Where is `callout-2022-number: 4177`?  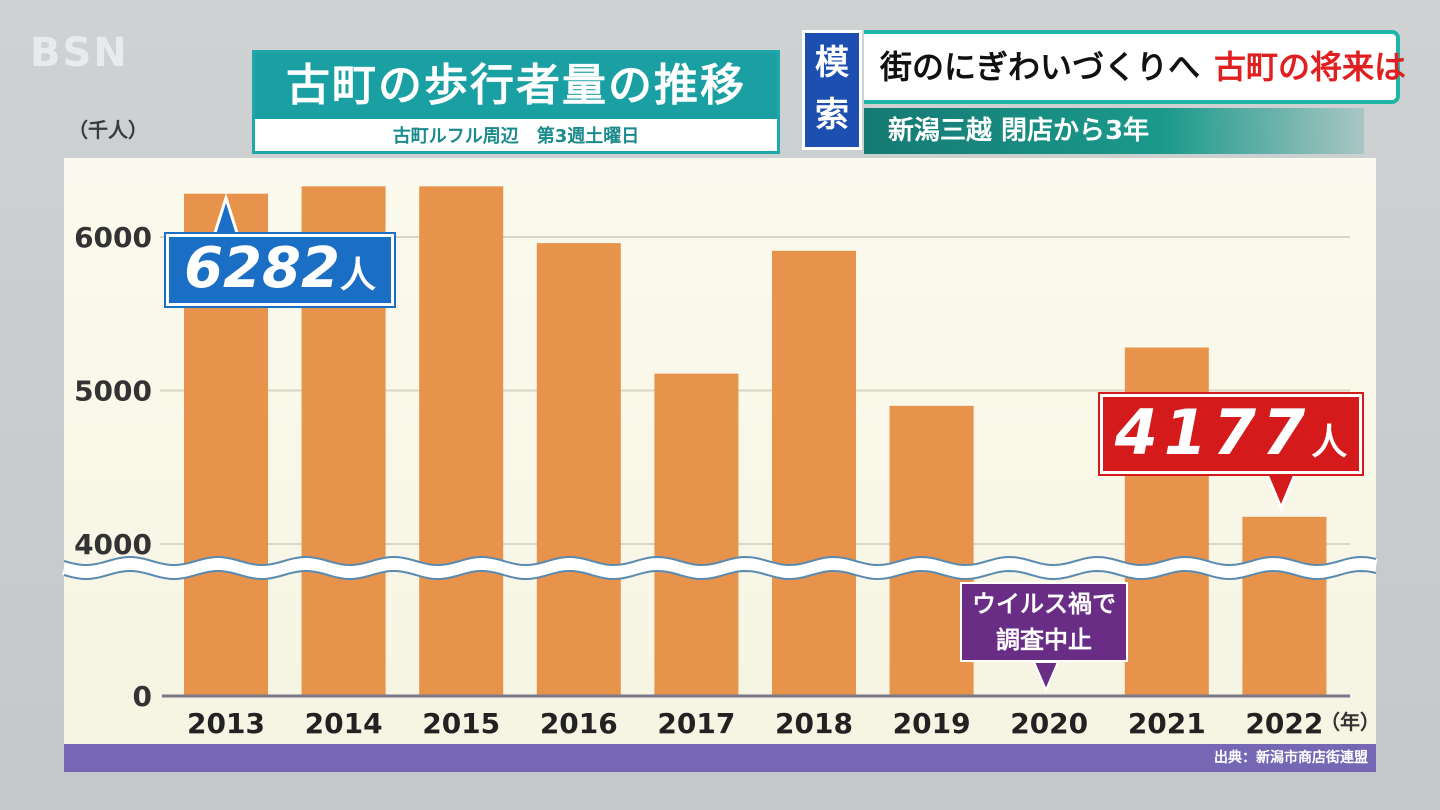
callout-2022-number: 4177 is located at coordinates (1213, 432).